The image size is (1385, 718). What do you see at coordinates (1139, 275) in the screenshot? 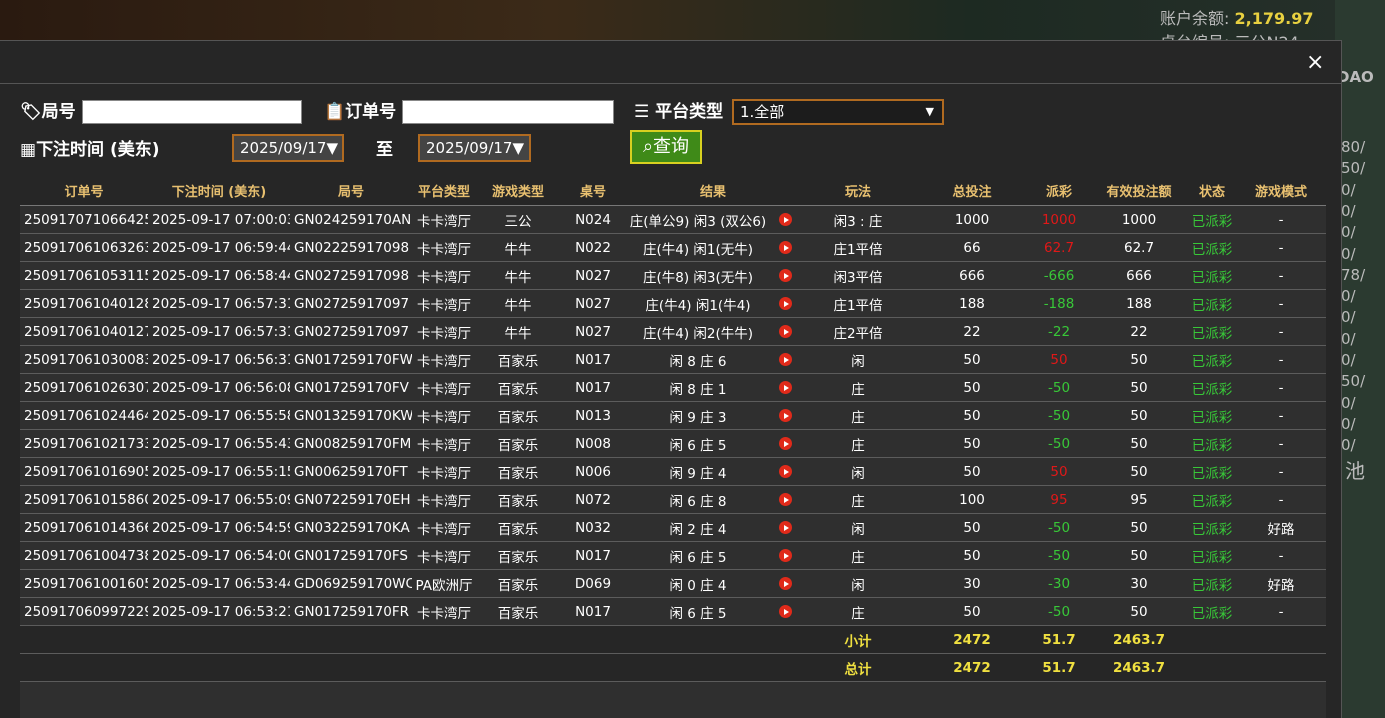
I see `valid-bet: 666` at bounding box center [1139, 275].